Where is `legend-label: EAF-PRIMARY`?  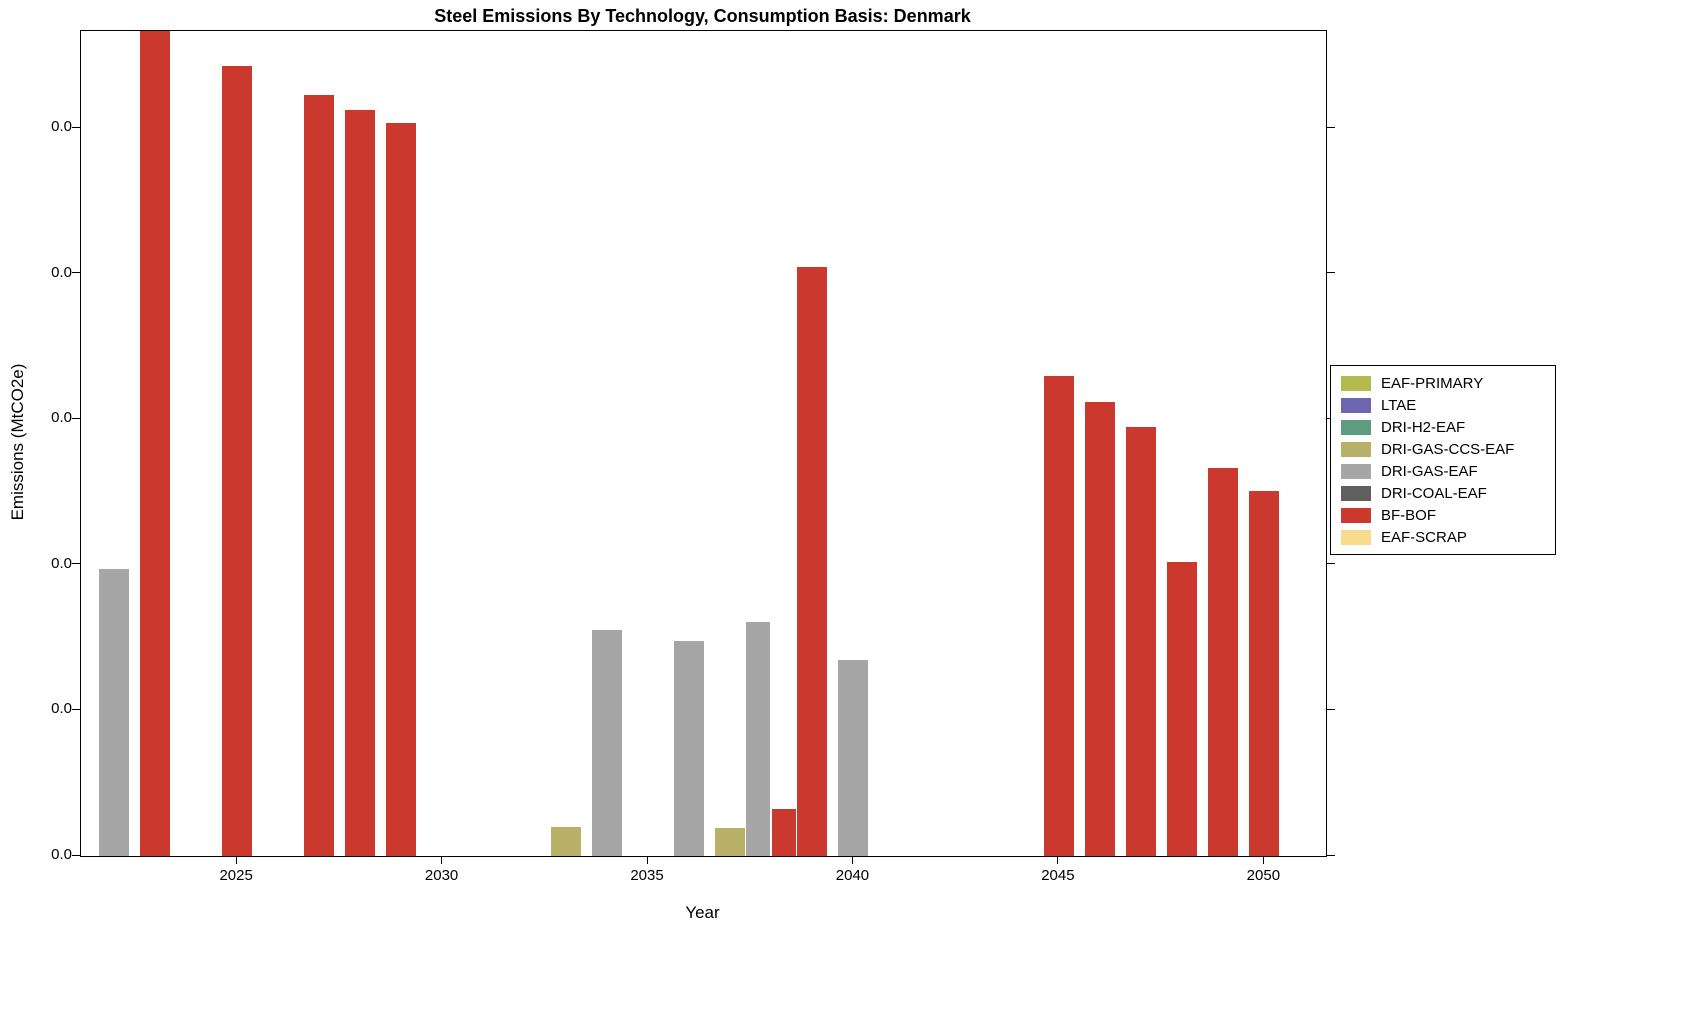 legend-label: EAF-PRIMARY is located at coordinates (1432, 383).